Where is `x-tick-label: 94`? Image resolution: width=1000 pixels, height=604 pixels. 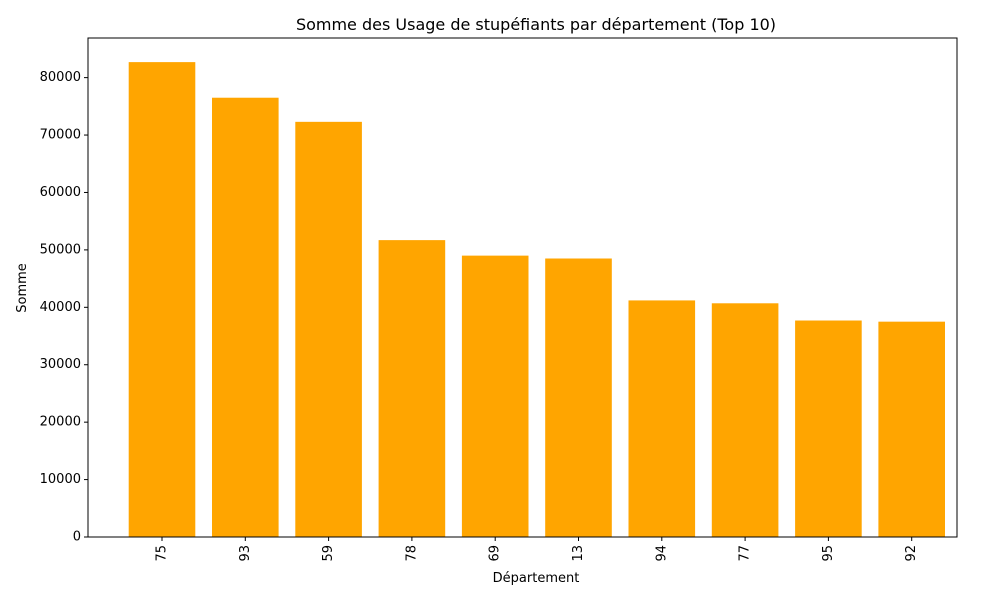 x-tick-label: 94 is located at coordinates (661, 553).